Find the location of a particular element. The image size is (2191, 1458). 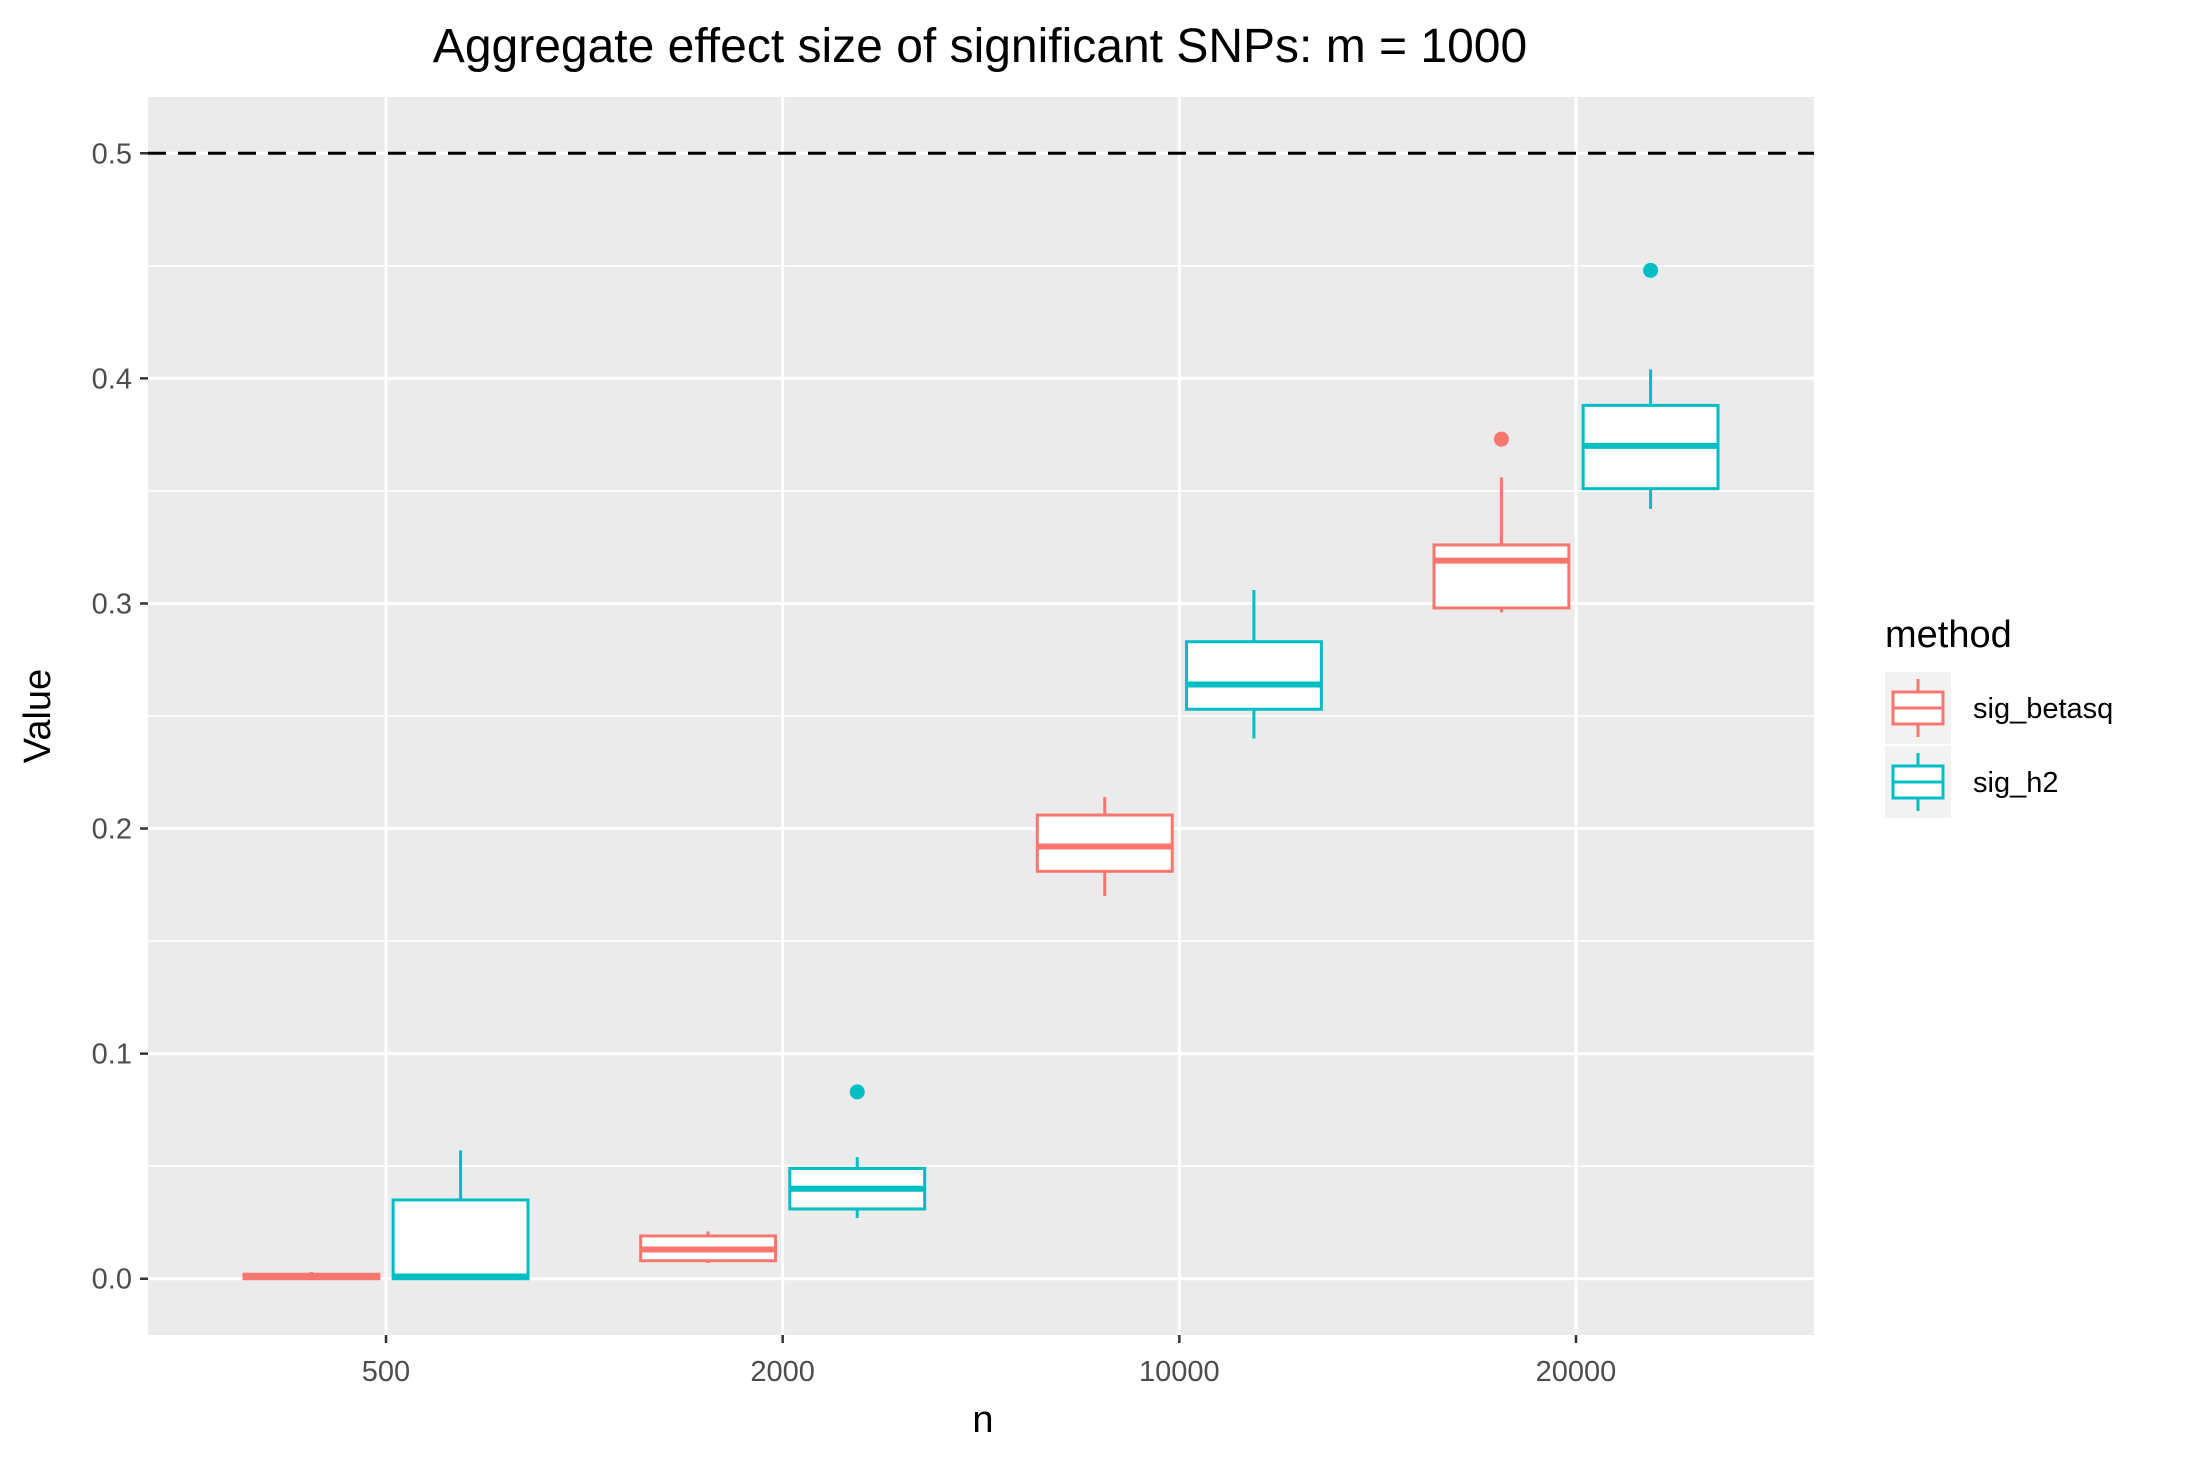

y-tick-label: 0.2 is located at coordinates (112, 830).